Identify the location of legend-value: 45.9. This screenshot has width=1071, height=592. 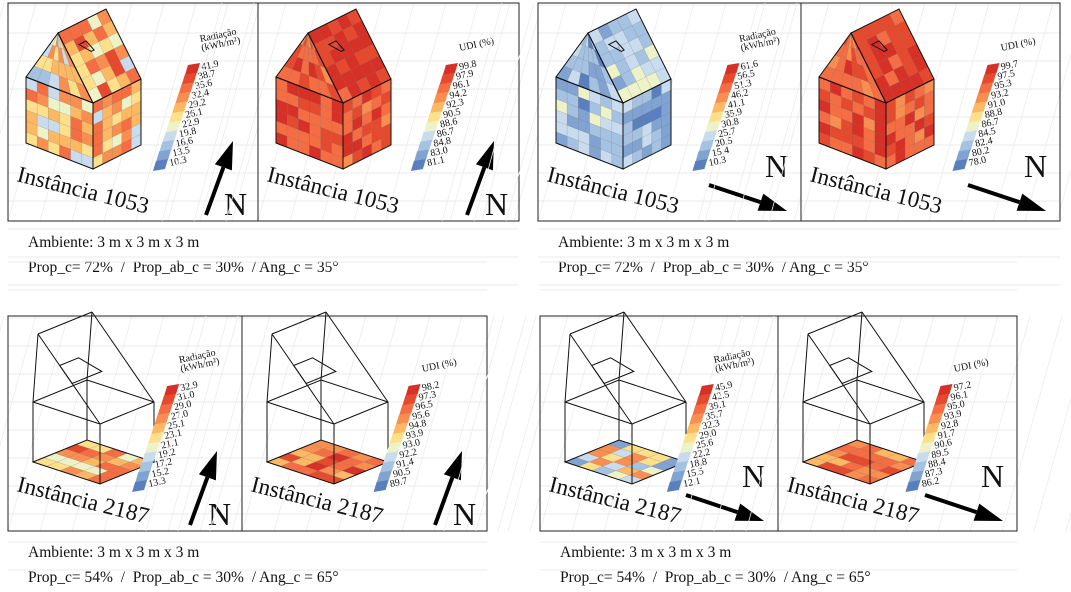
(723, 387).